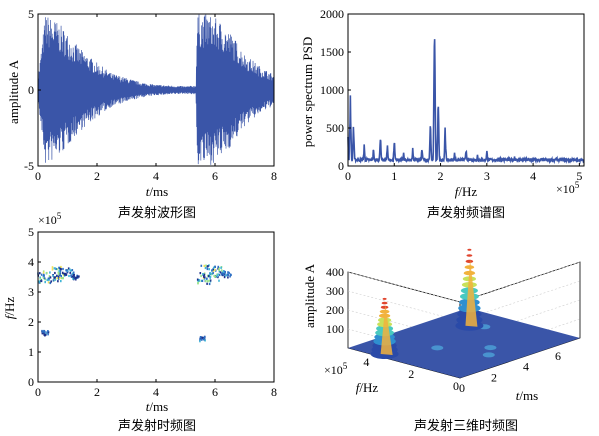 The width and height of the screenshot is (599, 436). I want to click on waveform-y-tick-label: -5, so click(29, 166).